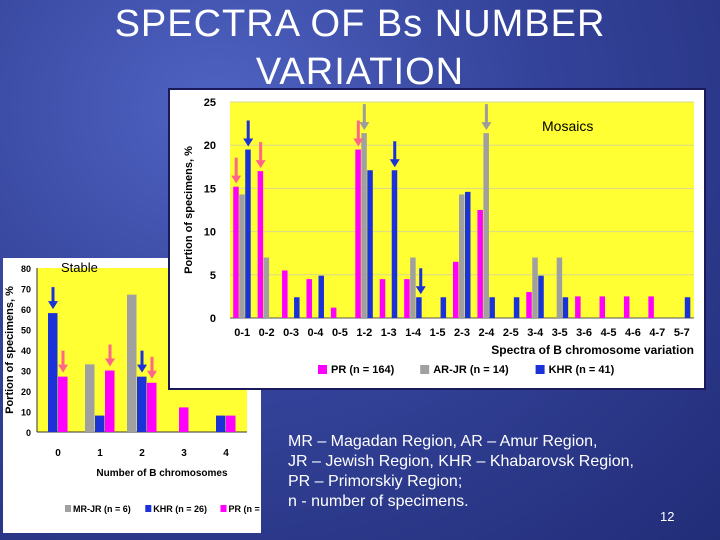 This screenshot has height=540, width=720. What do you see at coordinates (535, 333) in the screenshot?
I see `x-tick-label: 3-4` at bounding box center [535, 333].